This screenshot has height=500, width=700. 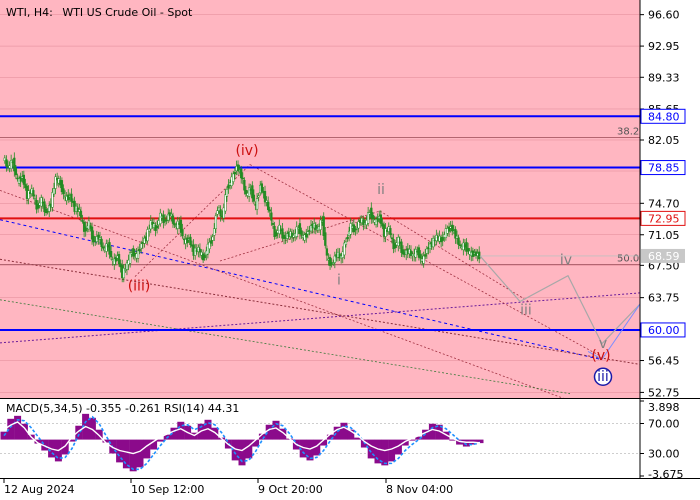 What do you see at coordinates (664, 256) in the screenshot?
I see `current-price-label: 68.59` at bounding box center [664, 256].